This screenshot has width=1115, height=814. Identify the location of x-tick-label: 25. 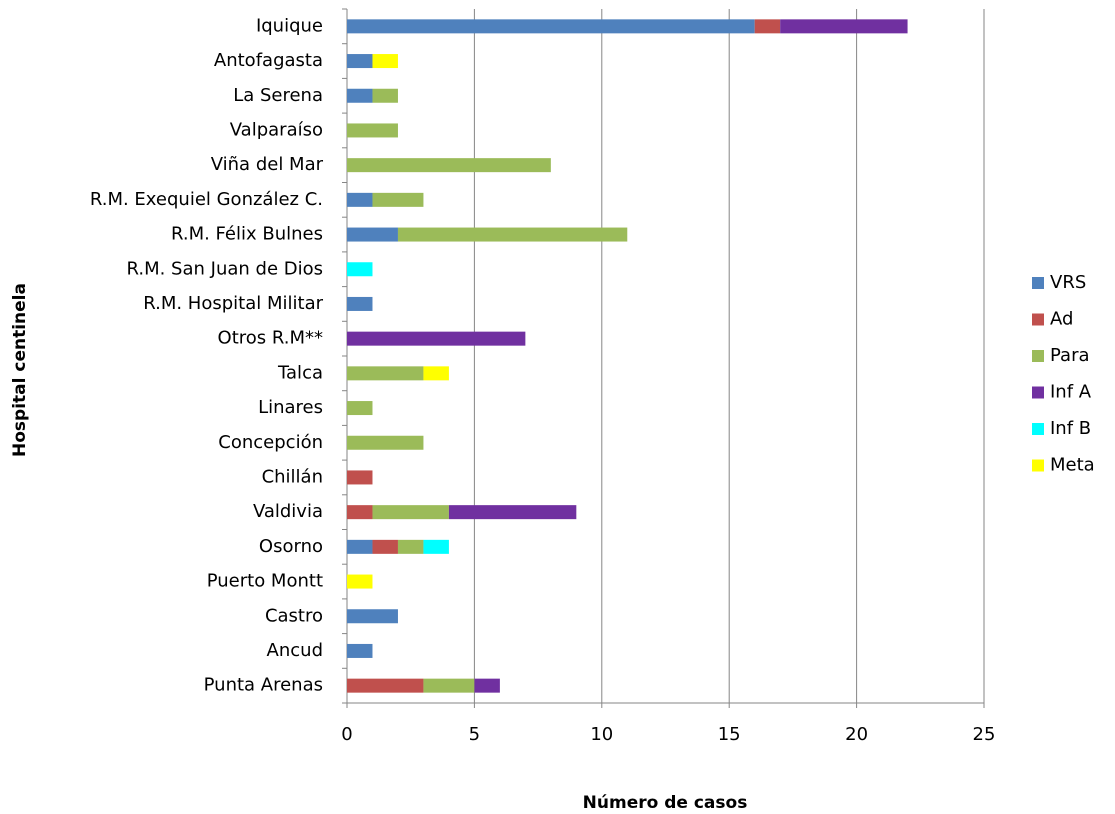
(984, 734).